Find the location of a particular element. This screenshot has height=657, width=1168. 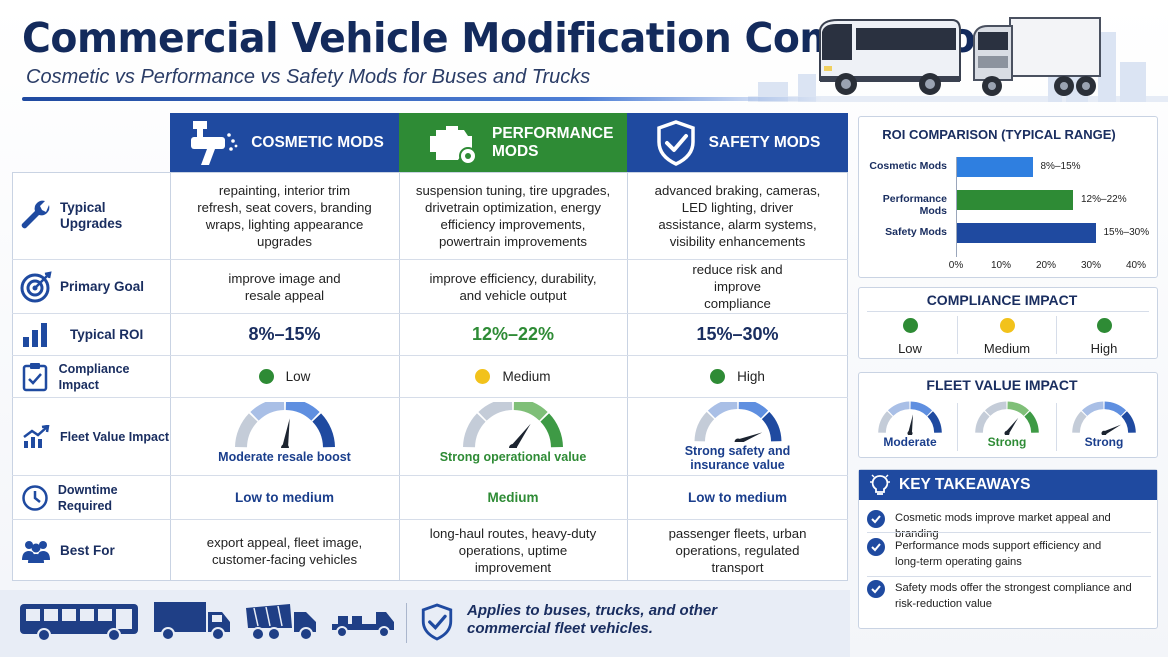

column-header-cosmetic: COSMETIC MODS is located at coordinates (284, 142).